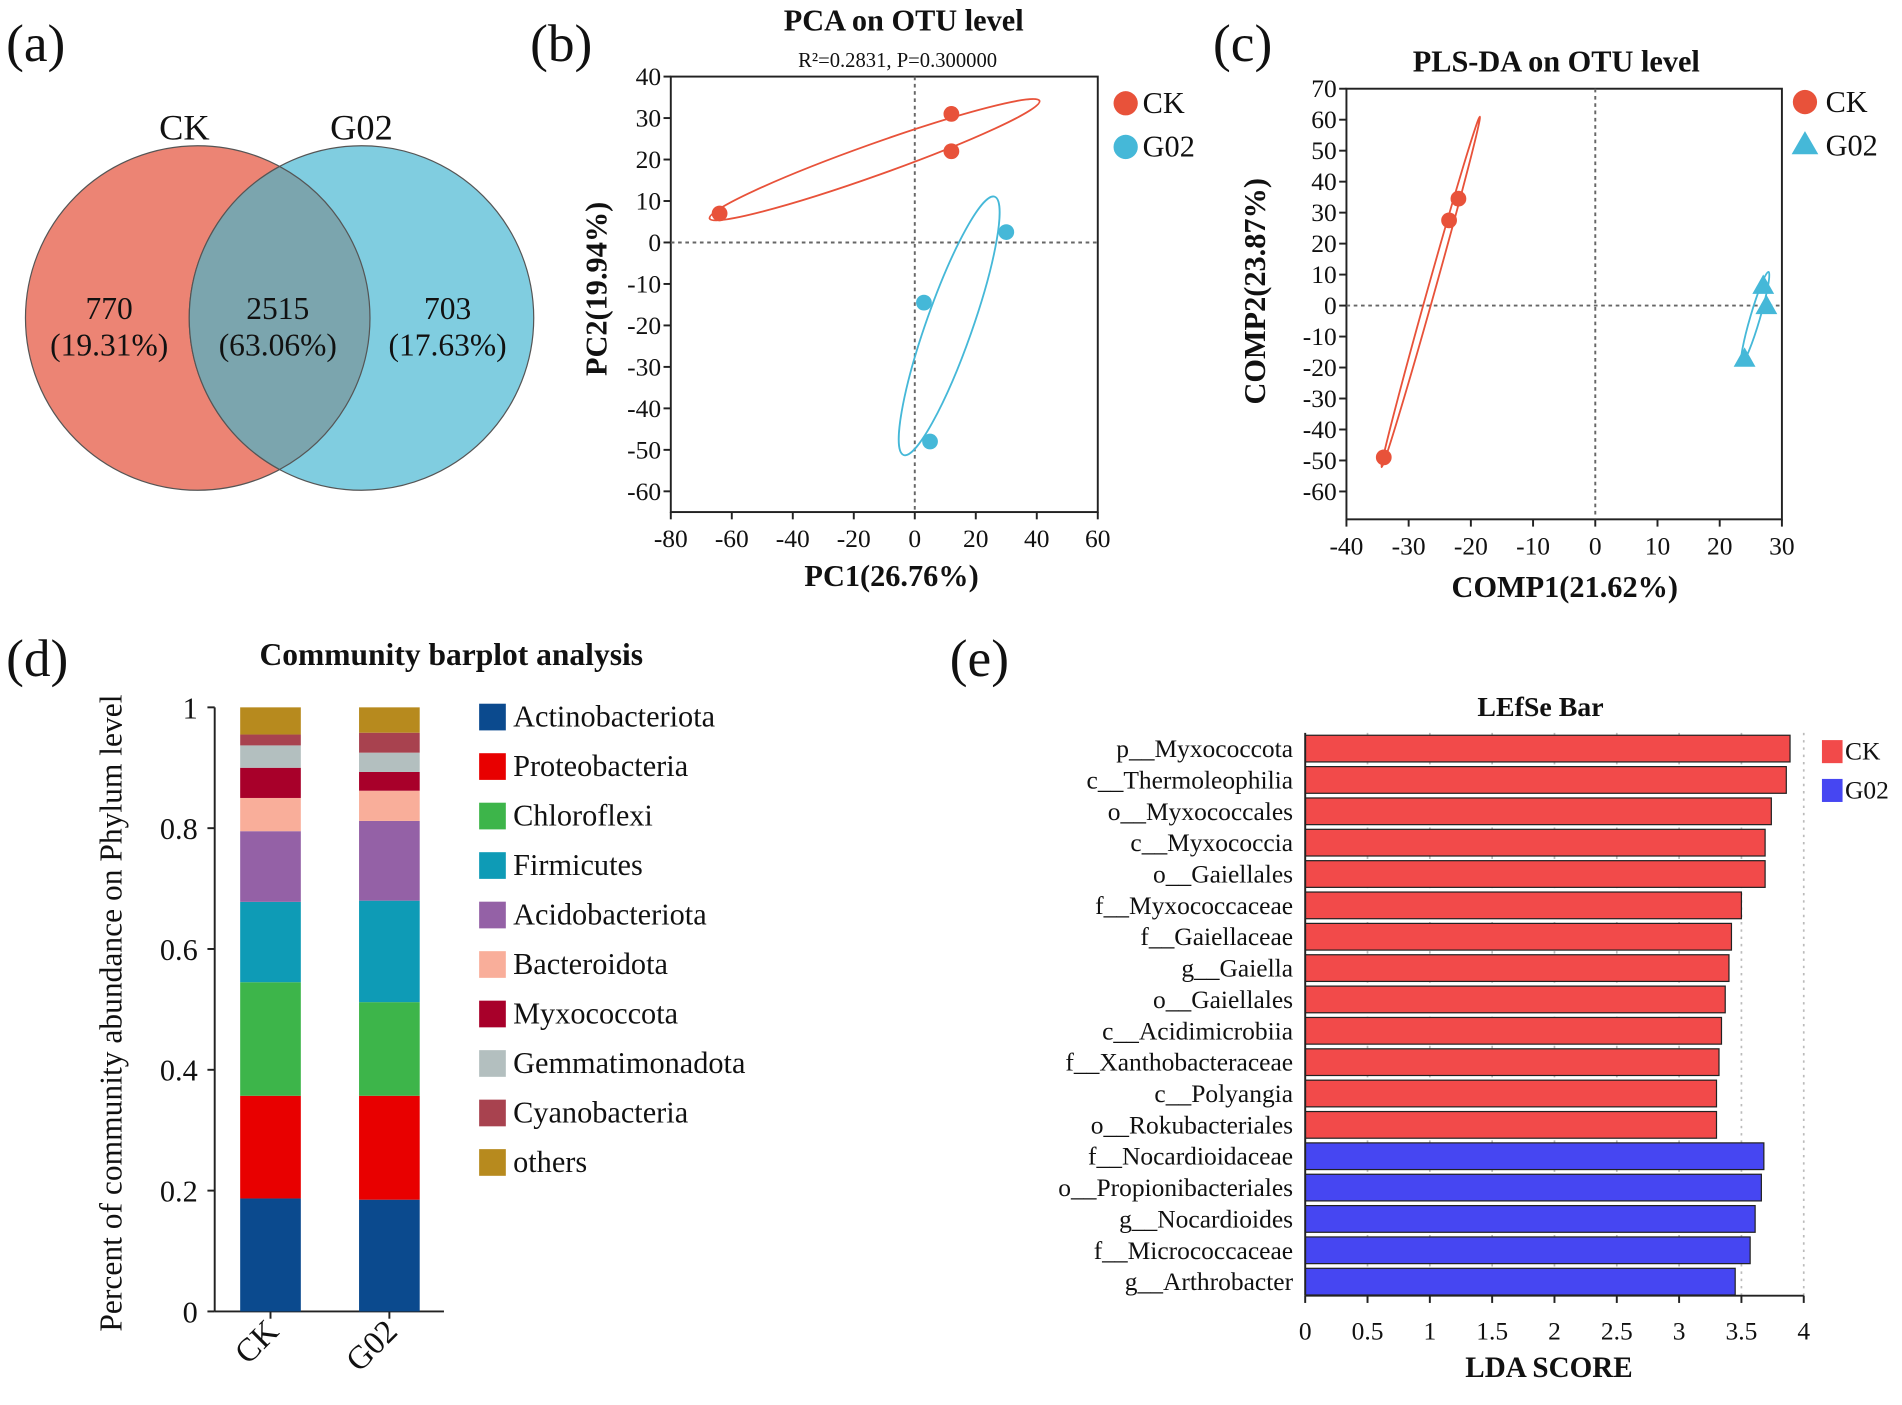  Describe the element at coordinates (1805, 143) in the screenshot. I see `plsda-legend-marker-g02` at that location.